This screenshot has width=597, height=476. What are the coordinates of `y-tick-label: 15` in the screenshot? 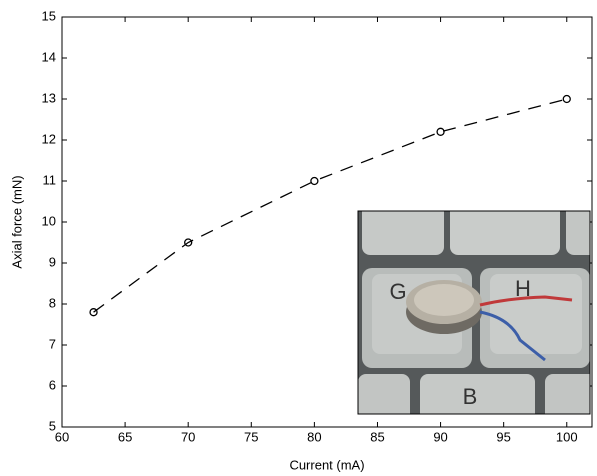 It's located at (49, 15).